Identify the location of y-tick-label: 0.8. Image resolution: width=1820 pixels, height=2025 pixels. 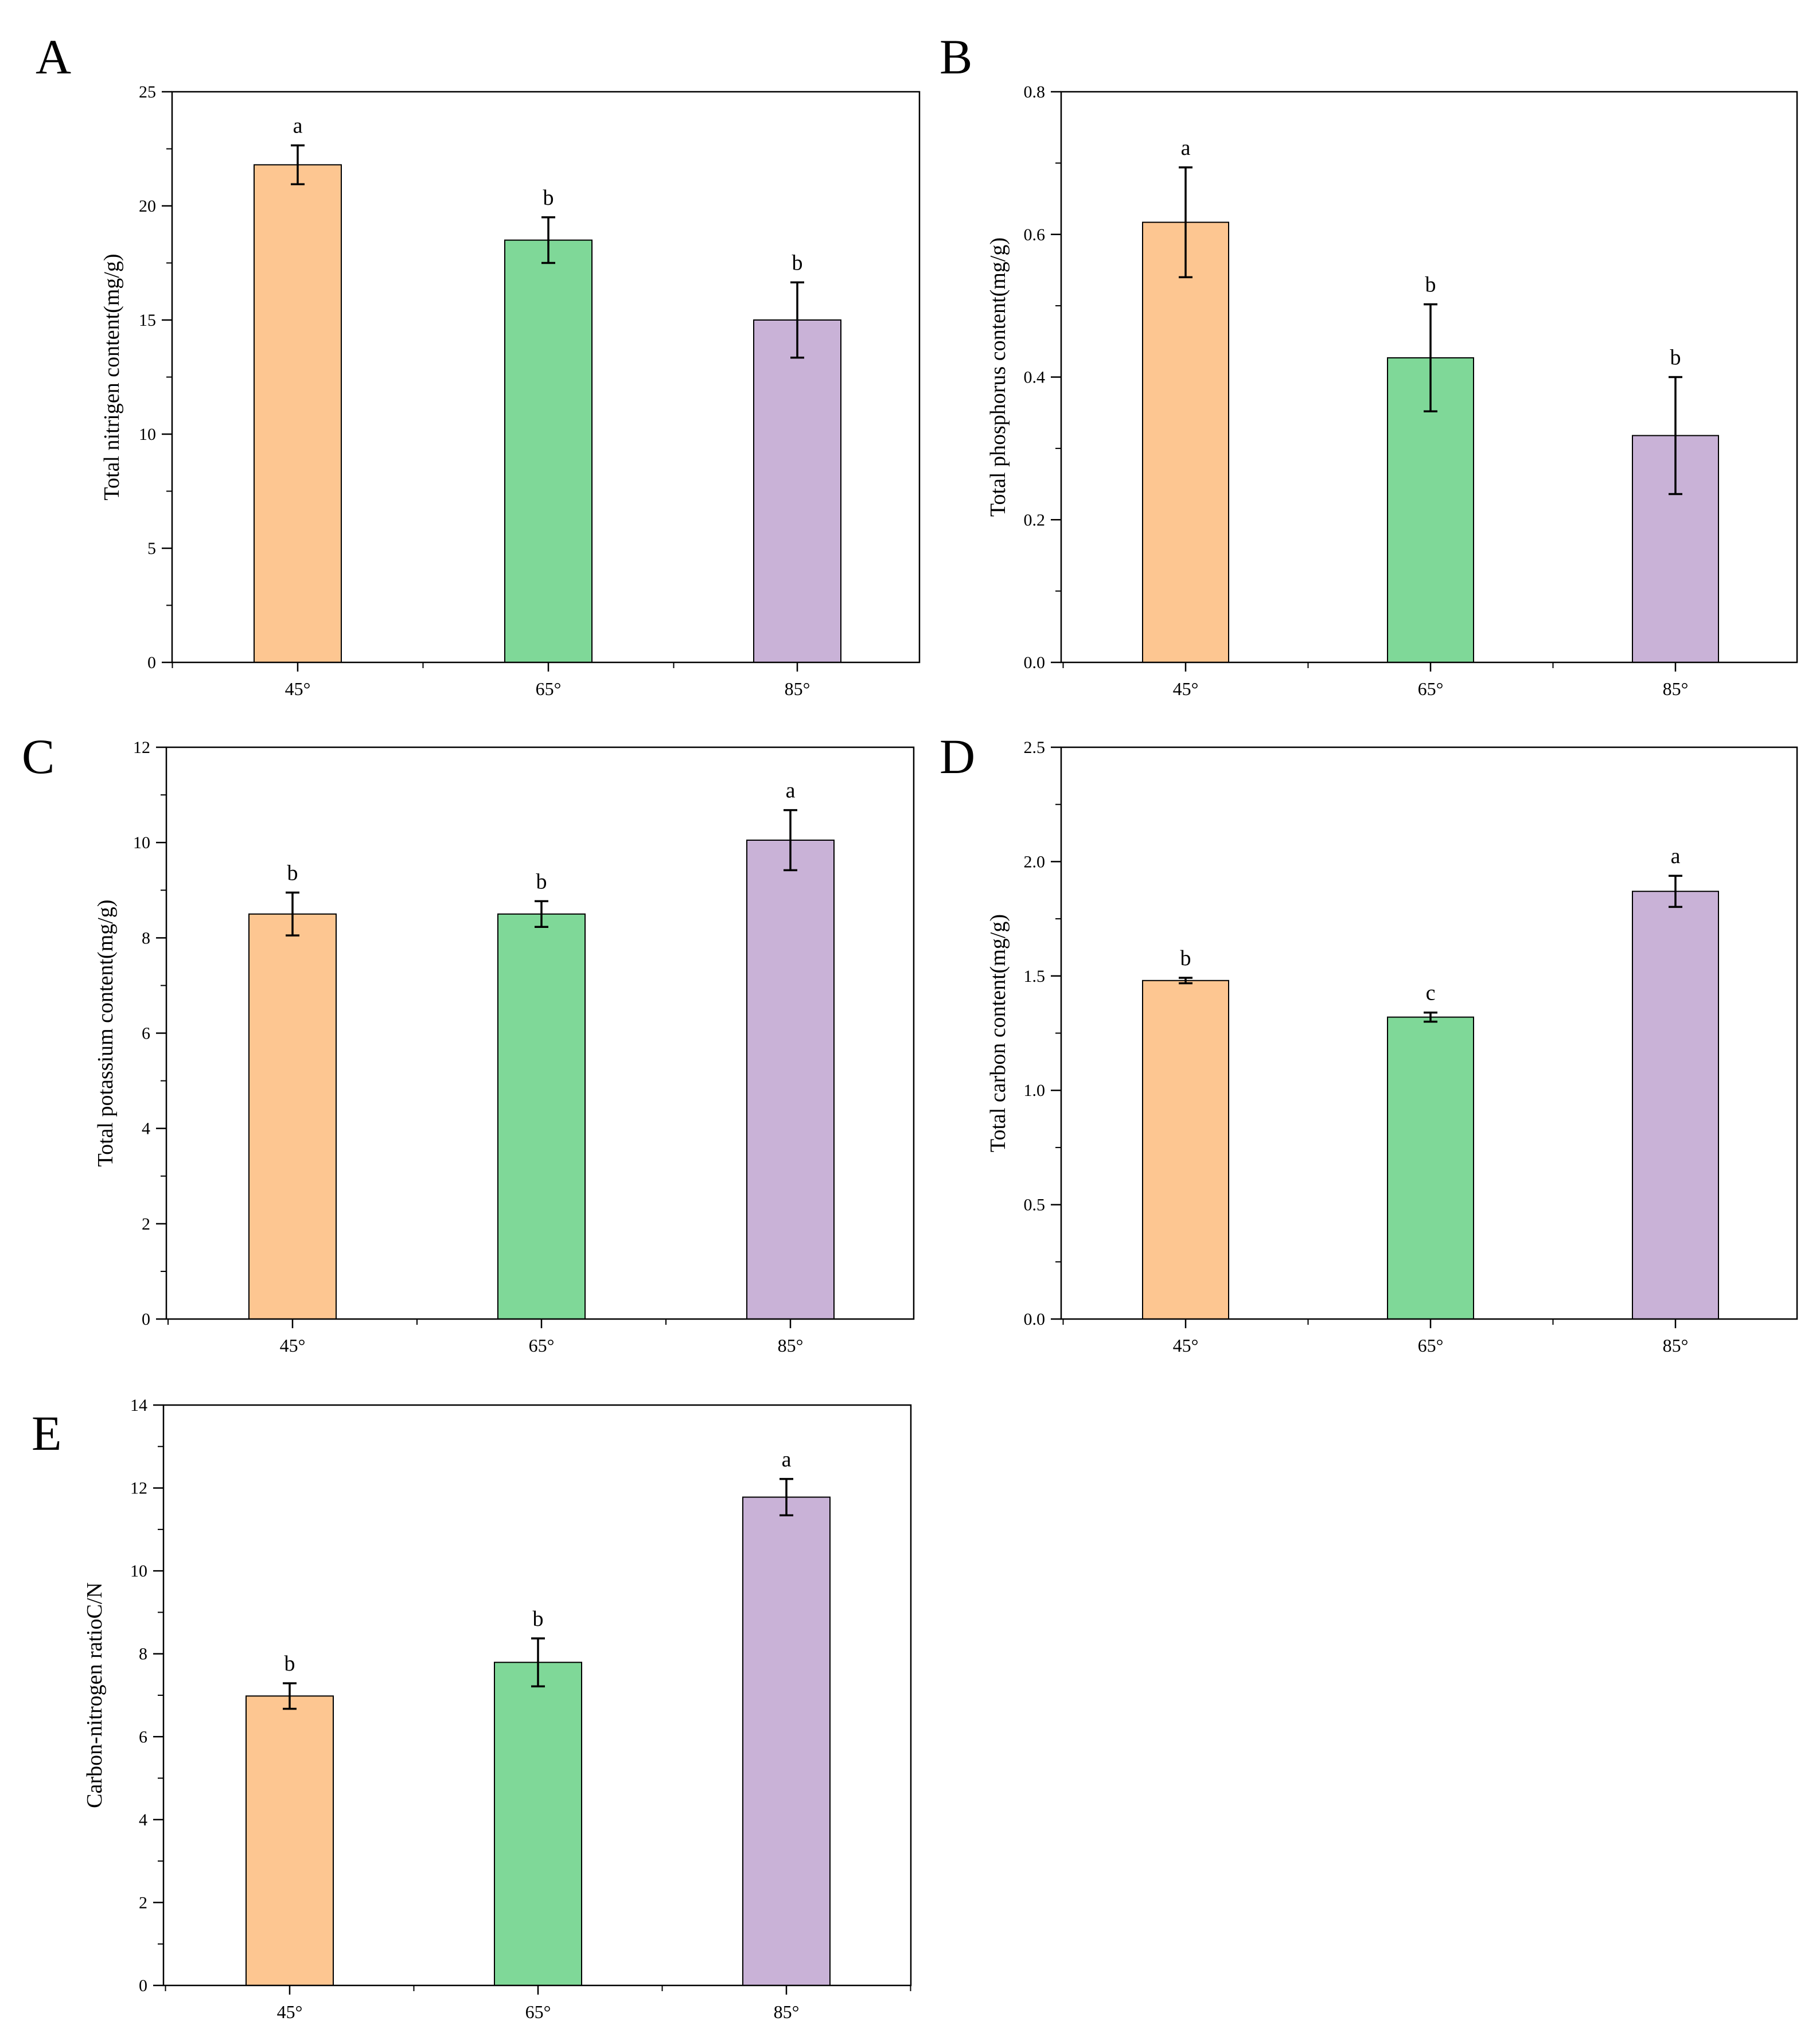
(1035, 92).